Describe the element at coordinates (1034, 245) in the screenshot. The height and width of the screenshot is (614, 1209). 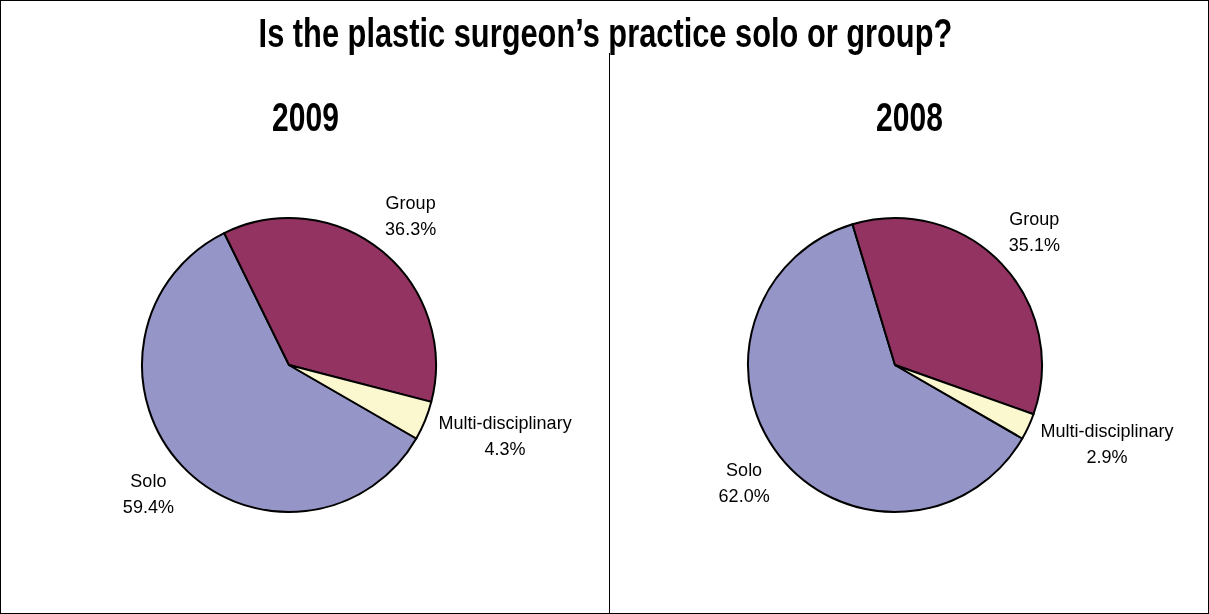
I see `data-label: 35.1%` at that location.